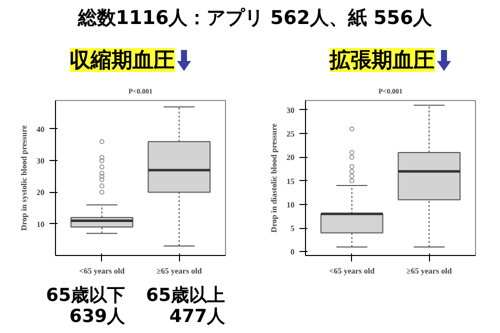  I want to click on y-axis-title: Drop in diastolic blood pressure, so click(274, 177).